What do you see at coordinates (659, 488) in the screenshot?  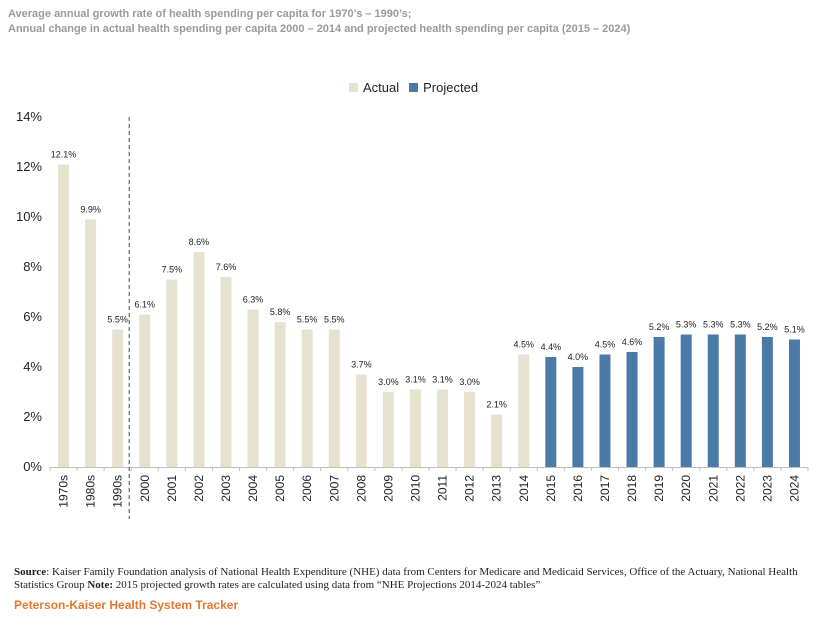 I see `x-tick-label-2019: 2019` at bounding box center [659, 488].